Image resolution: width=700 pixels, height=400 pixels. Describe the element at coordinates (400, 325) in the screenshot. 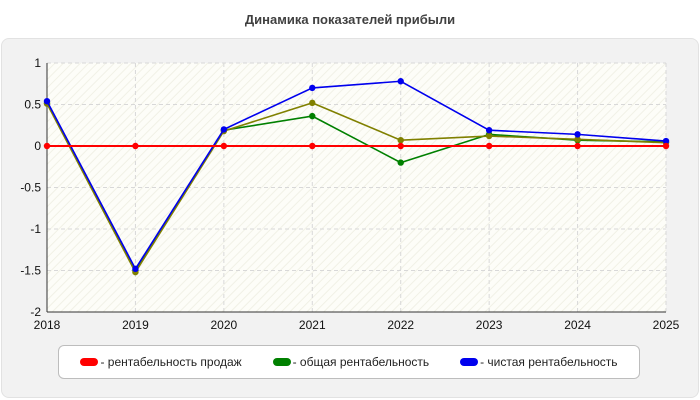

I see `x-tick-label: 2022` at that location.